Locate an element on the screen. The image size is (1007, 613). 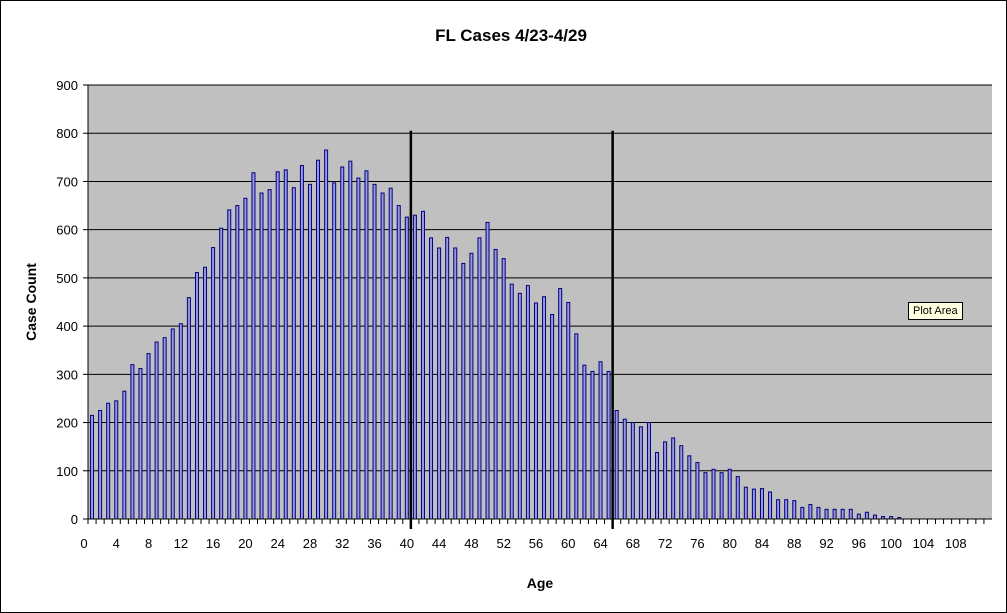
x-tick-label: 28 is located at coordinates (310, 543).